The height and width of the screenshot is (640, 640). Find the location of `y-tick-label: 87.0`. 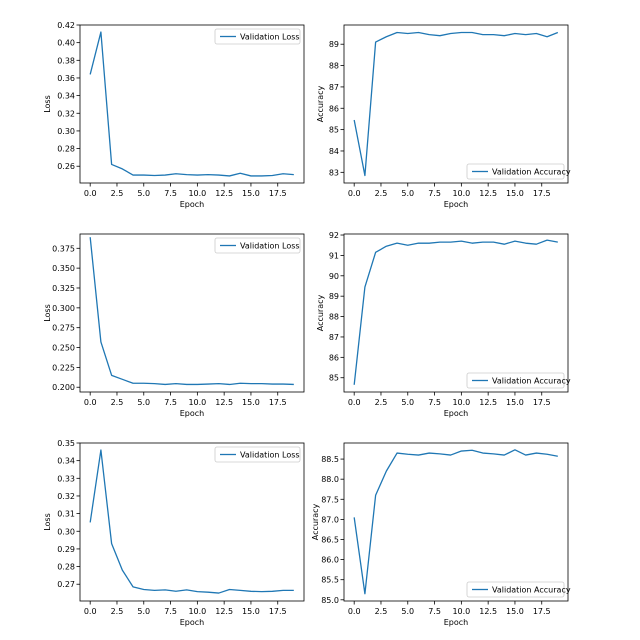

y-tick-label: 87.0 is located at coordinates (330, 519).